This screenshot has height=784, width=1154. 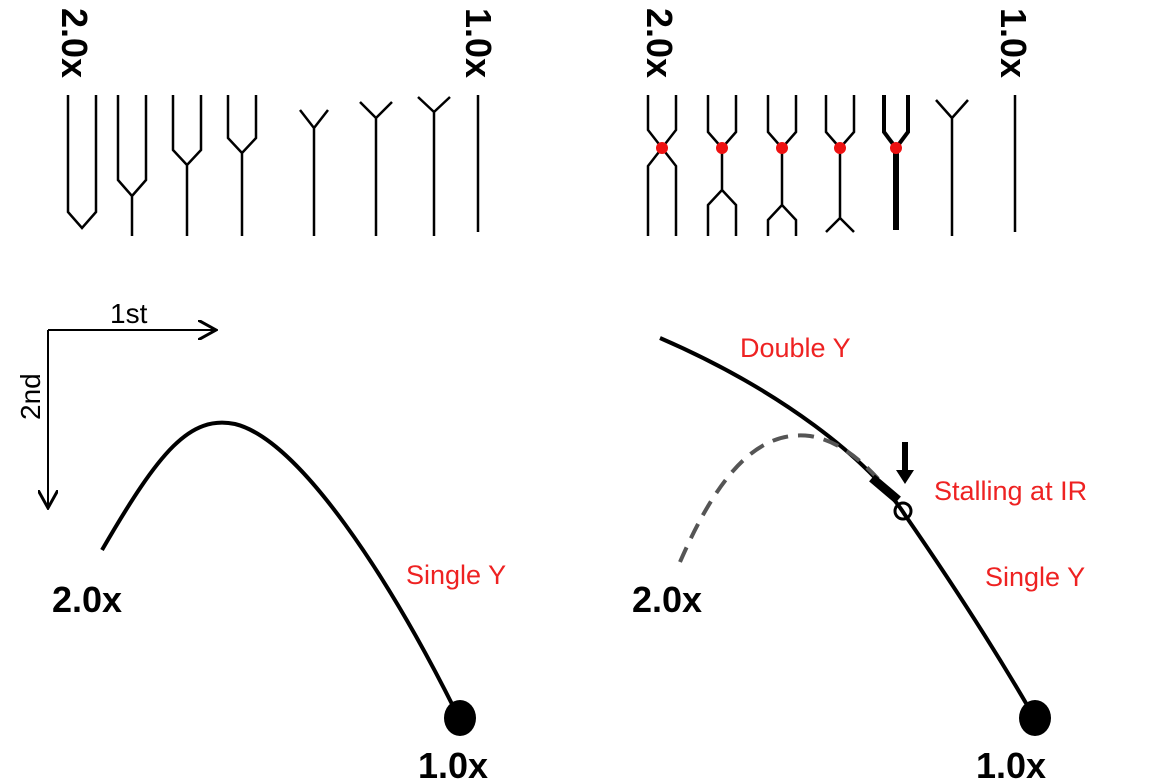 What do you see at coordinates (903, 511) in the screenshot?
I see `stall-point` at bounding box center [903, 511].